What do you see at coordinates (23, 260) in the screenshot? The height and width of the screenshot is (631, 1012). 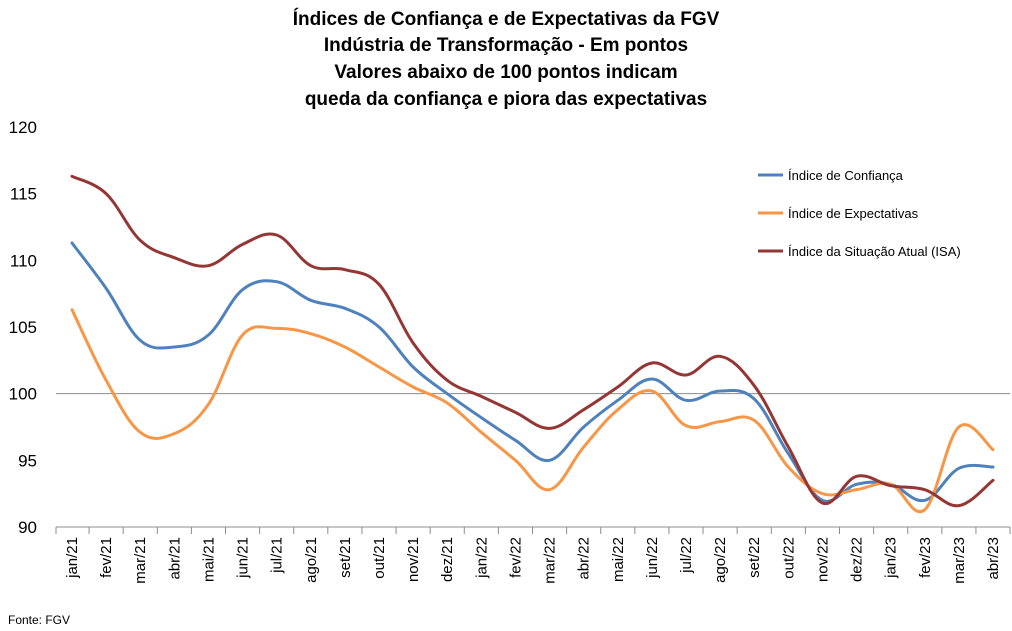 I see `y-tick-label: 110` at bounding box center [23, 260].